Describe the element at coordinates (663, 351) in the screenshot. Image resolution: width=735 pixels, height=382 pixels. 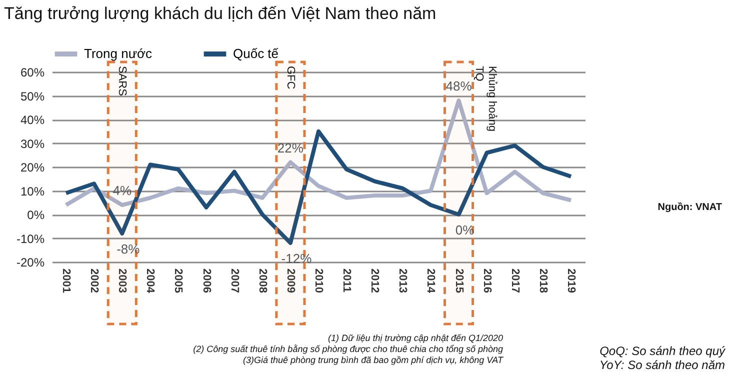
I see `text: QoQ: So sánh theo quý` at that location.